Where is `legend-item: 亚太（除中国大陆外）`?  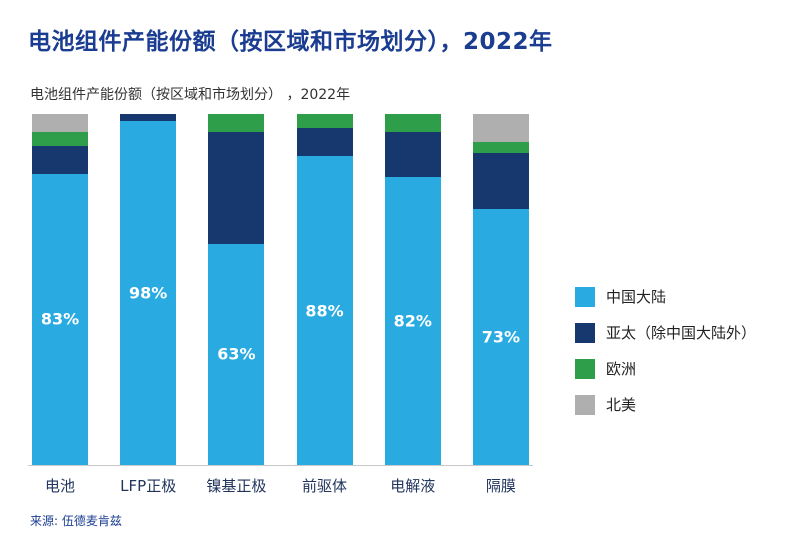 legend-item: 亚太（除中国大陆外） is located at coordinates (665, 332).